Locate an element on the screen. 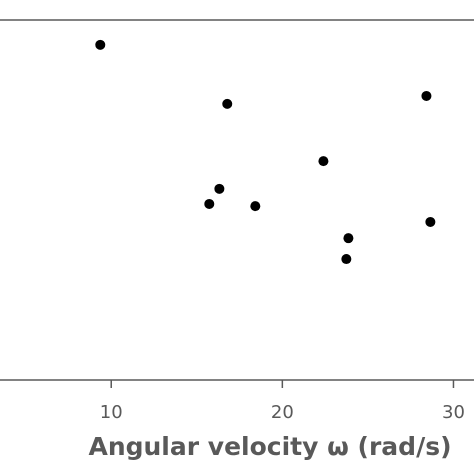  x-tick-label: 20 is located at coordinates (282, 412).